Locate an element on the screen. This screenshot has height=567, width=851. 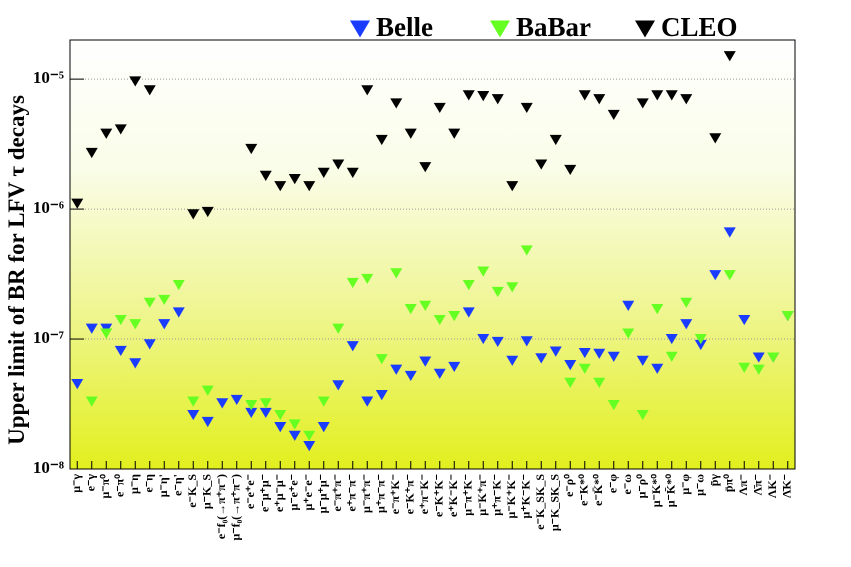
x-tick-label: e⁻η' is located at coordinates (178, 485).